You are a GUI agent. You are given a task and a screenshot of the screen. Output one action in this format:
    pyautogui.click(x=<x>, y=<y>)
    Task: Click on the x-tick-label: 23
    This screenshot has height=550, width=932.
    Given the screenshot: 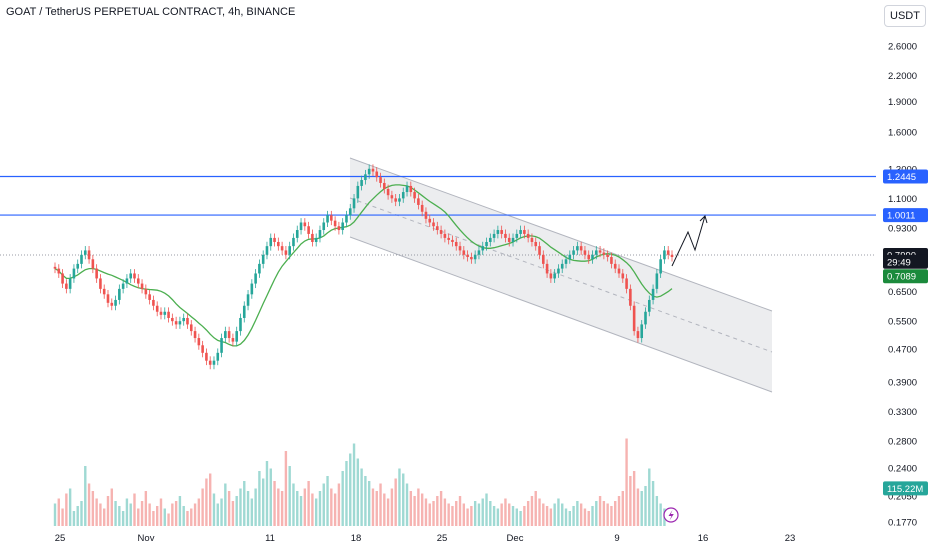 What is the action you would take?
    pyautogui.click(x=790, y=538)
    